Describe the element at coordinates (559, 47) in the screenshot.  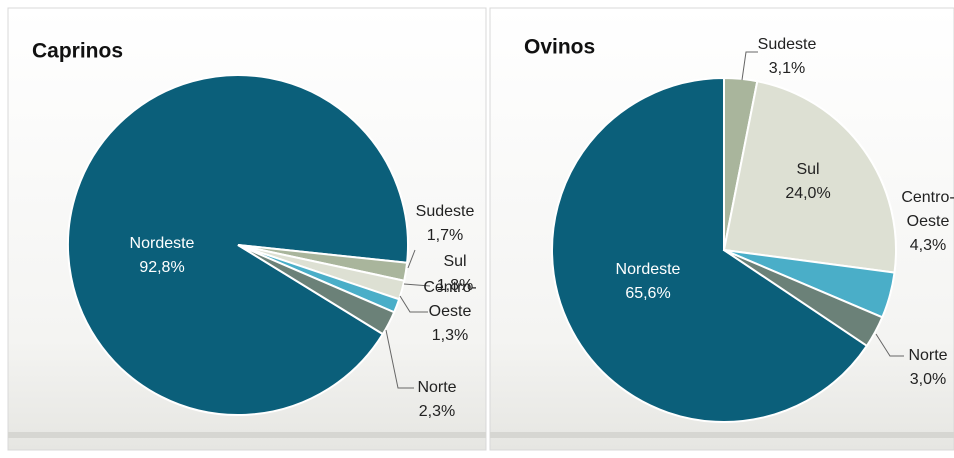
I see `chart-title: Ovinos` at that location.